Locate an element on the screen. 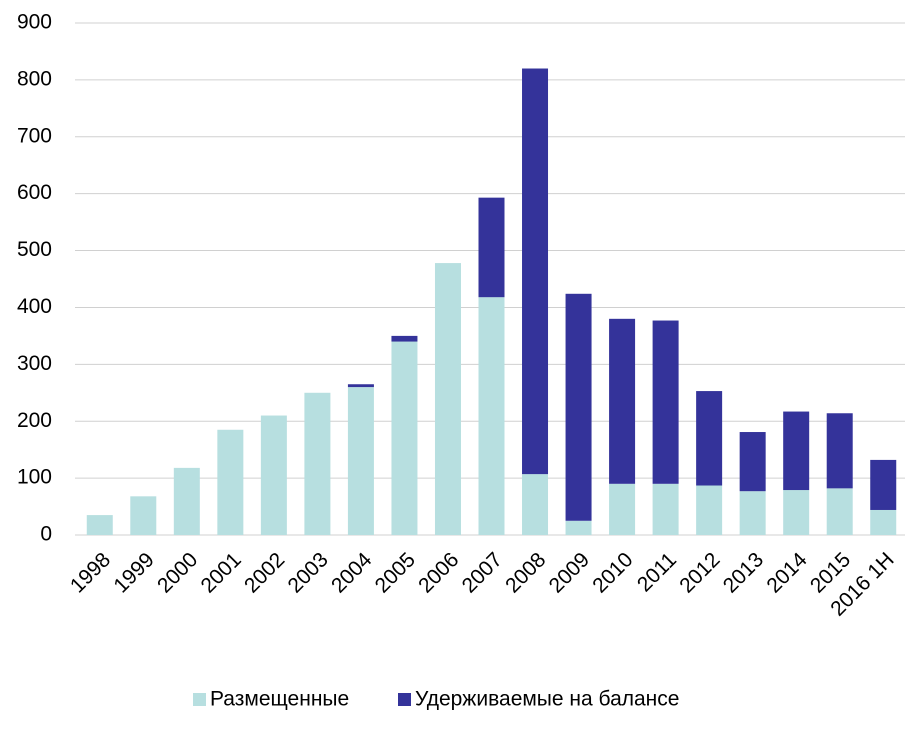 The width and height of the screenshot is (909, 741). x-tick-label: 2014 is located at coordinates (787, 573).